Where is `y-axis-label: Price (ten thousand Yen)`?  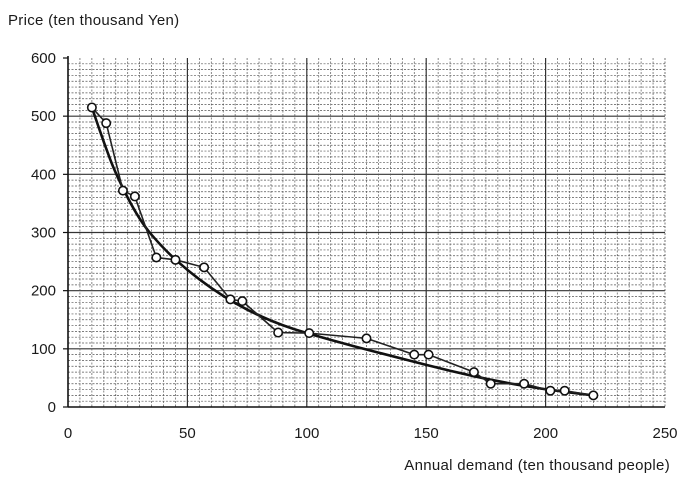 y-axis-label: Price (ten thousand Yen) is located at coordinates (94, 20).